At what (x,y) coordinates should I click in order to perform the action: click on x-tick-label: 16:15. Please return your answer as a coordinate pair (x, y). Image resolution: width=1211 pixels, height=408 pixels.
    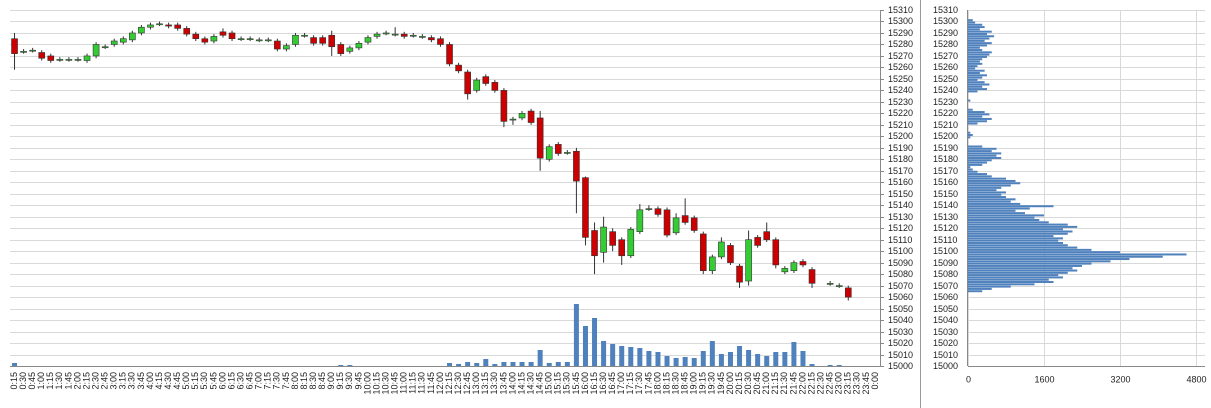
    Looking at the image, I should click on (594, 383).